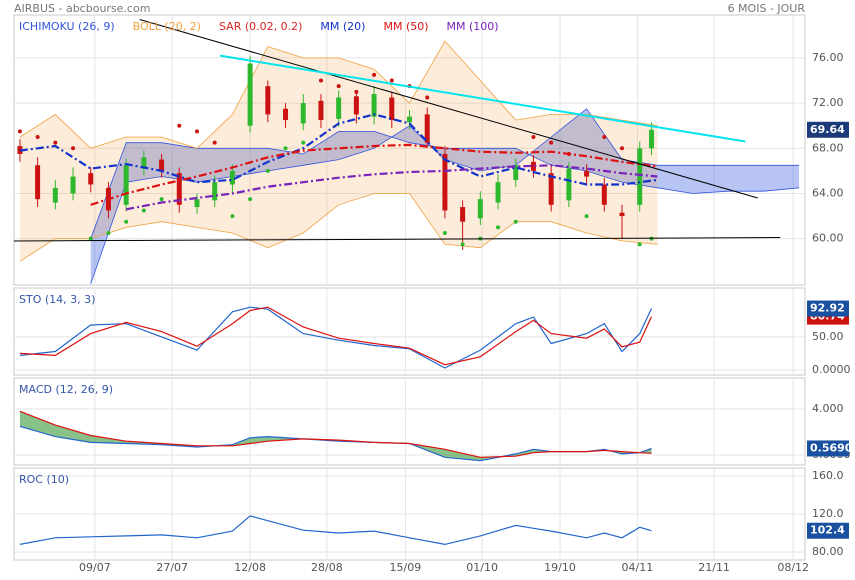  Describe the element at coordinates (793, 567) in the screenshot. I see `x-tick-label: 08/12` at that location.